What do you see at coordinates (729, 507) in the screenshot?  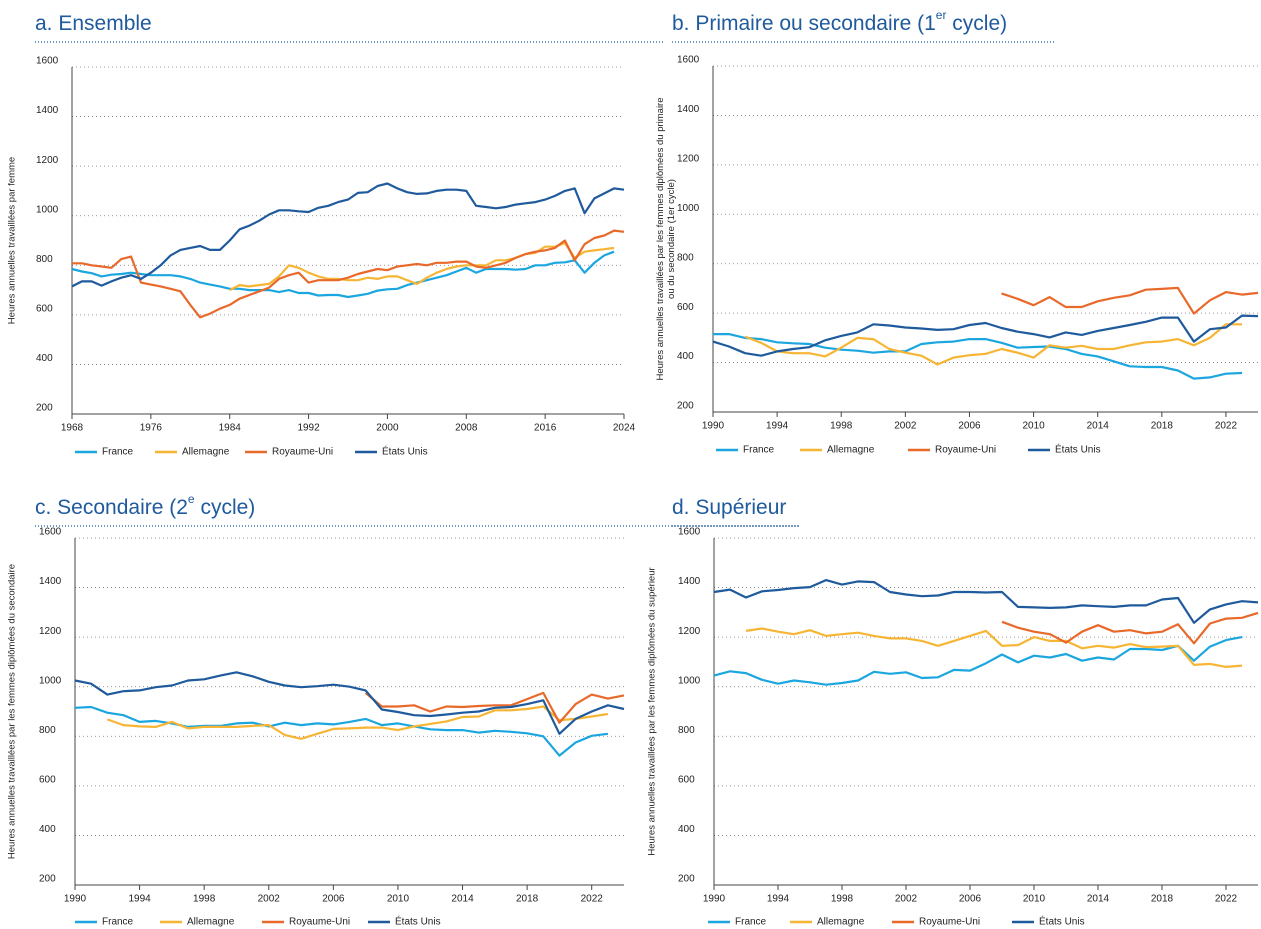 I see `panel-title: d. Supérieur` at bounding box center [729, 507].